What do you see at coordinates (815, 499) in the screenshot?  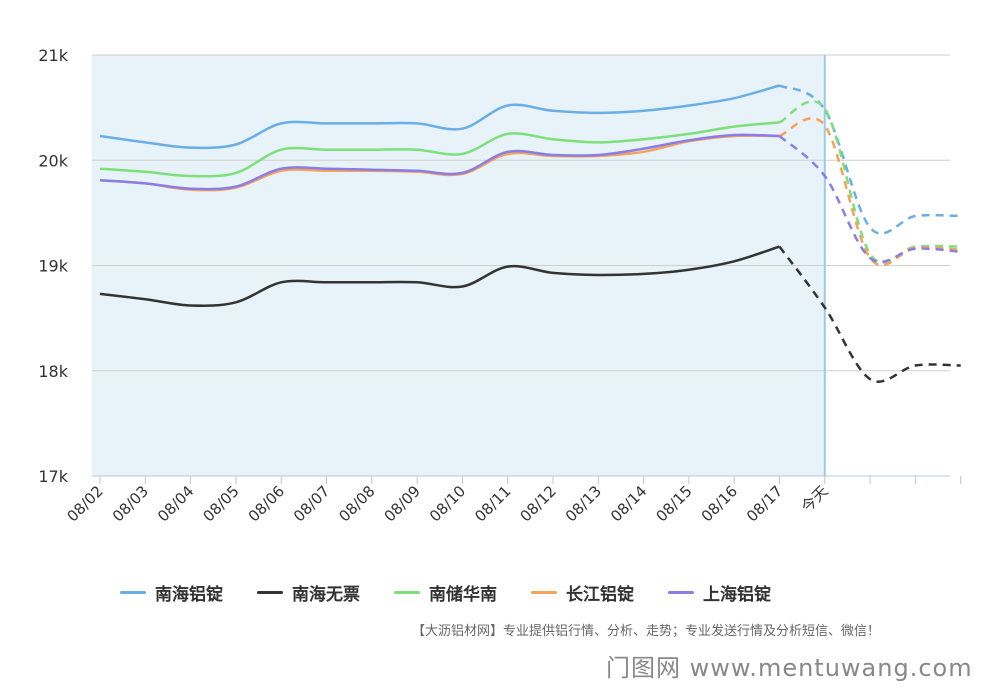 I see `x-tick-label: 今天` at bounding box center [815, 499].